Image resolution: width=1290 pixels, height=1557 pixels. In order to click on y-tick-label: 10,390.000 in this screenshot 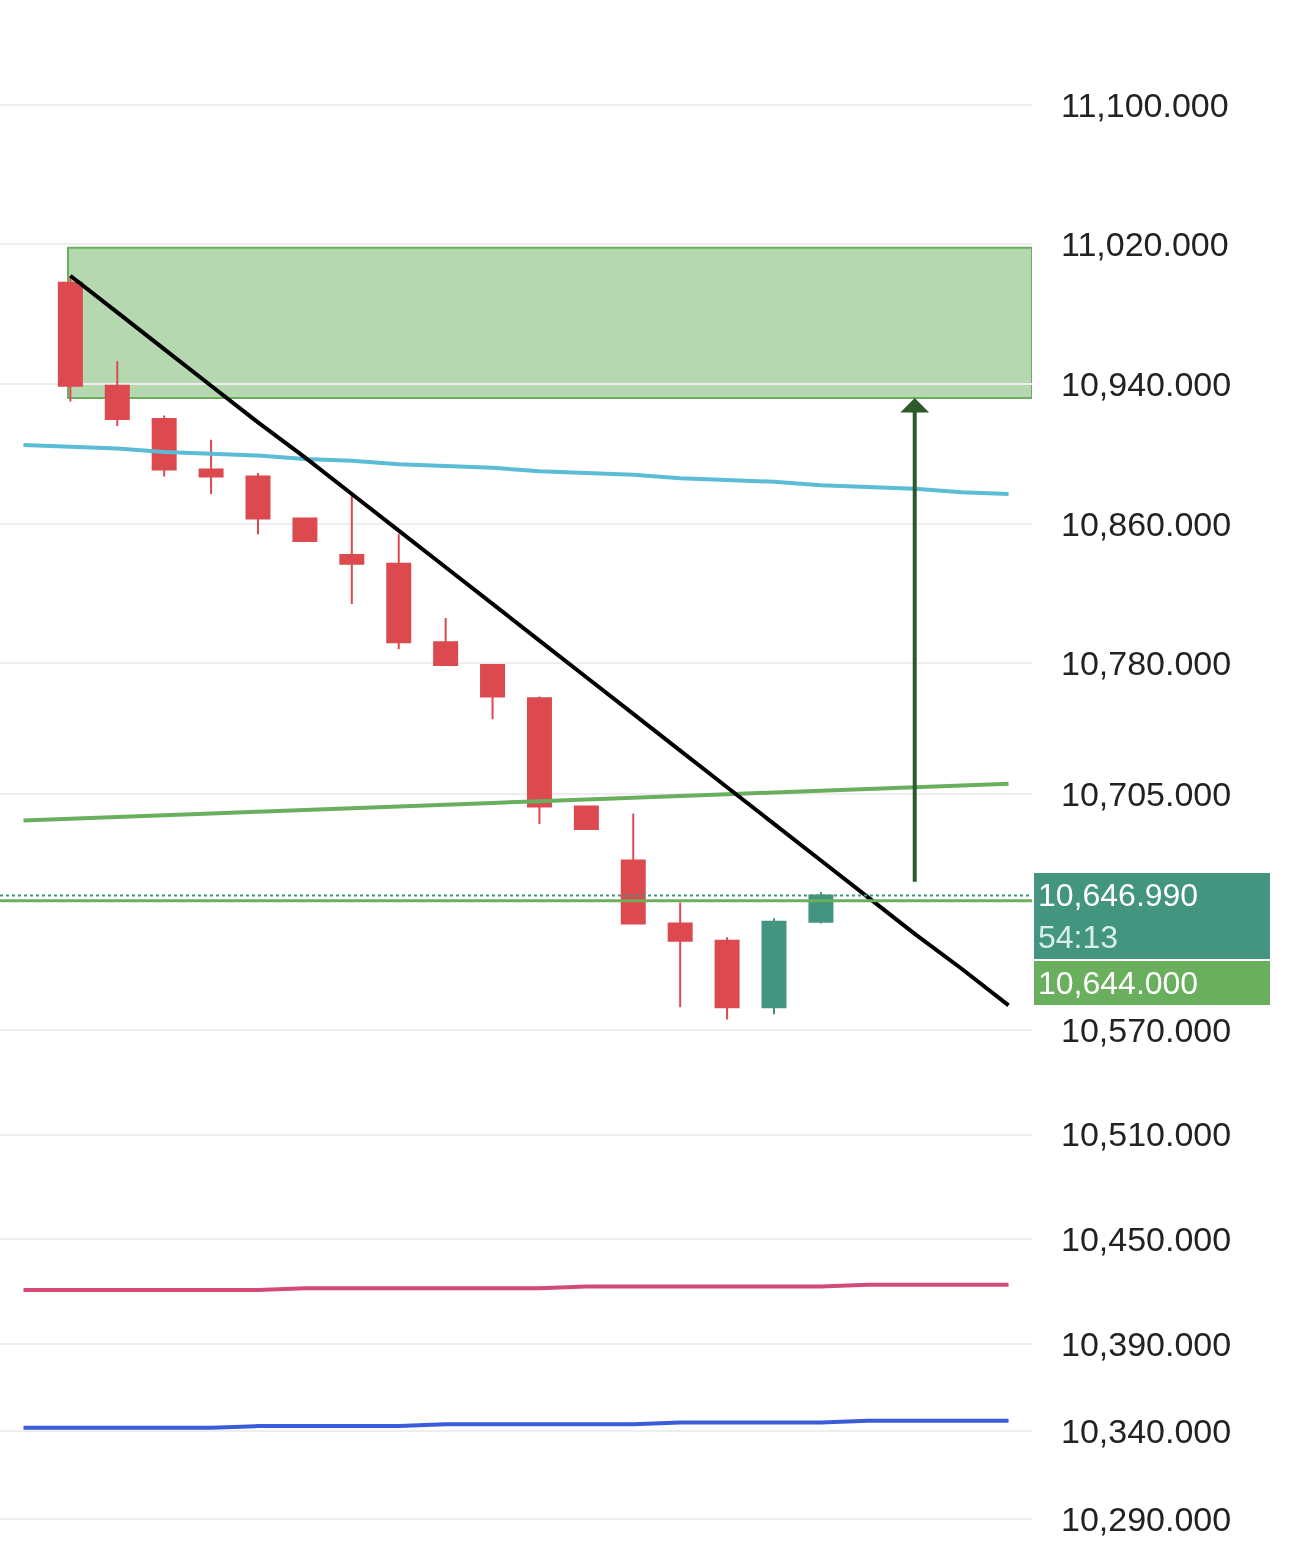, I will do `click(1146, 1343)`.